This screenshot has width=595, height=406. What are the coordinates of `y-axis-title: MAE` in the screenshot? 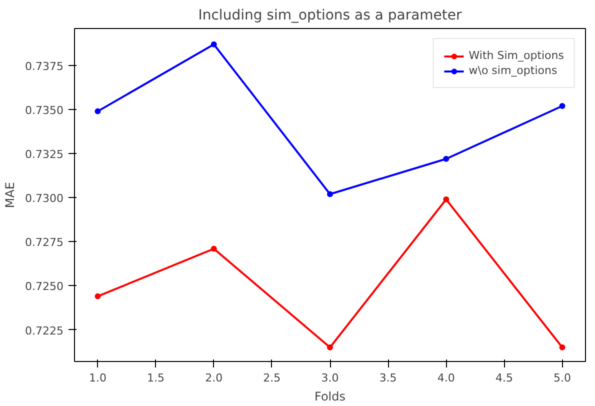 It's located at (10, 195).